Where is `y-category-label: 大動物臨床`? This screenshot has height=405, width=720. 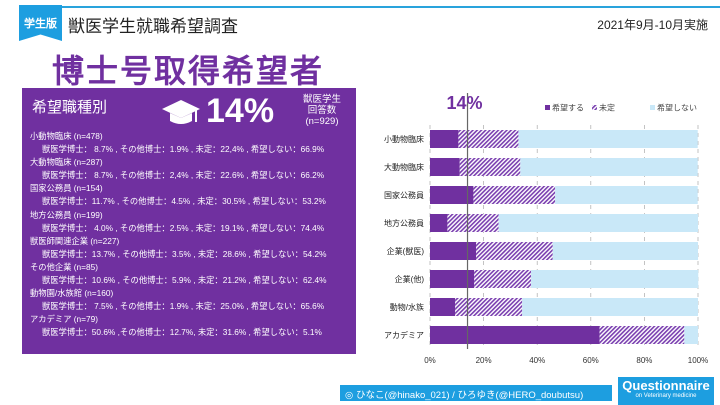
y-category-label: 大動物臨床 is located at coordinates (404, 167).